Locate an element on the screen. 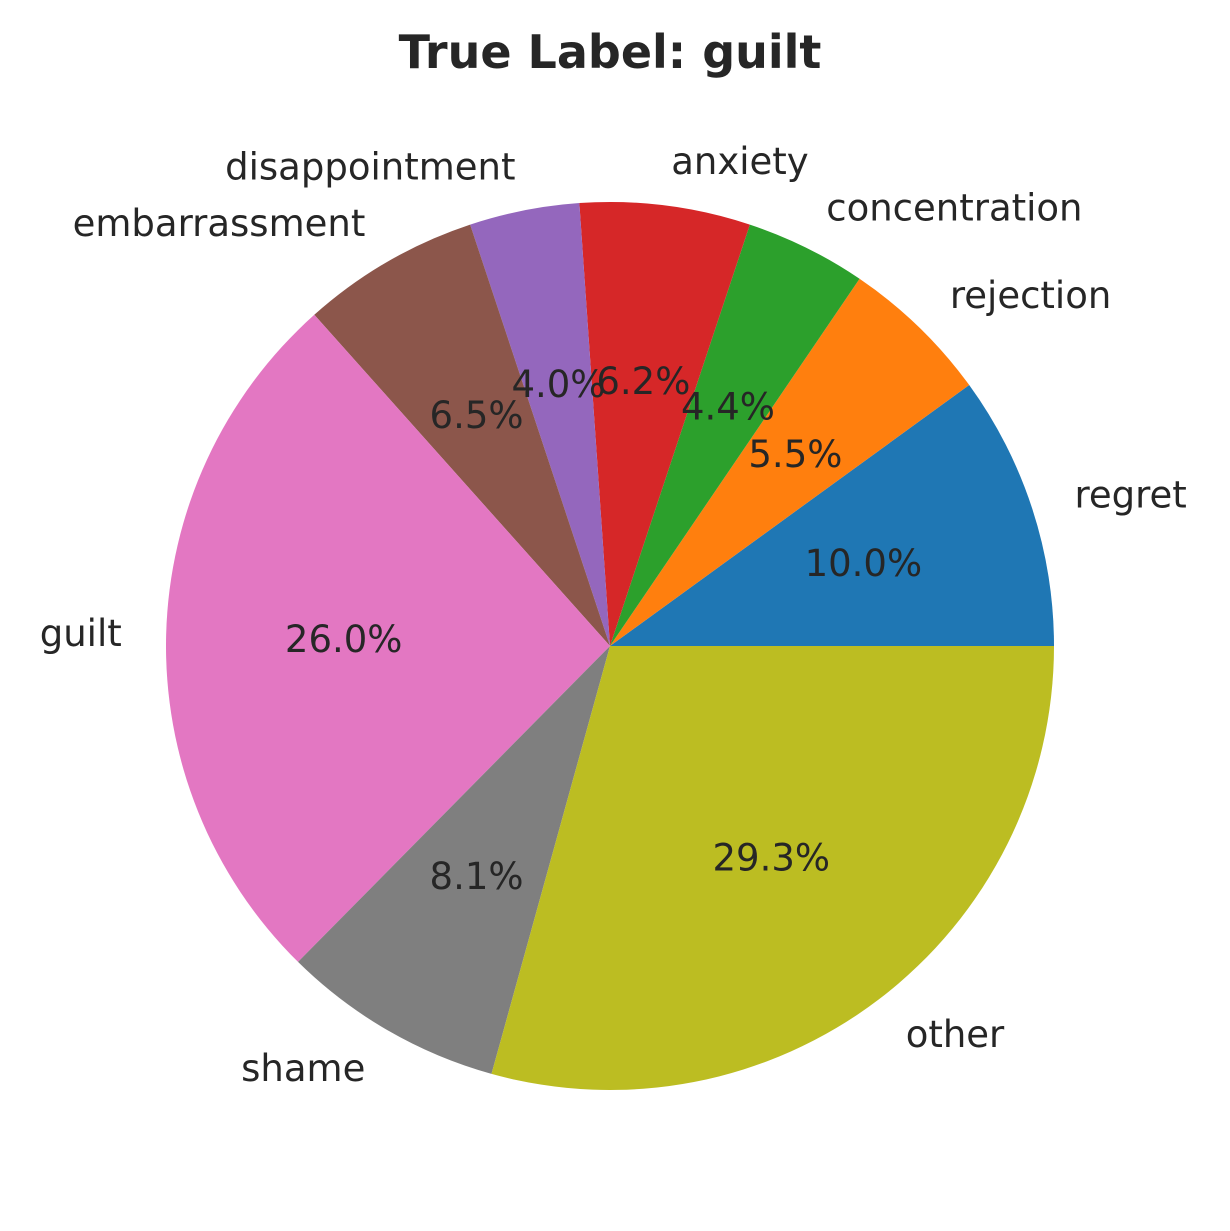  pie-slice-anxiety is located at coordinates (664, 424).